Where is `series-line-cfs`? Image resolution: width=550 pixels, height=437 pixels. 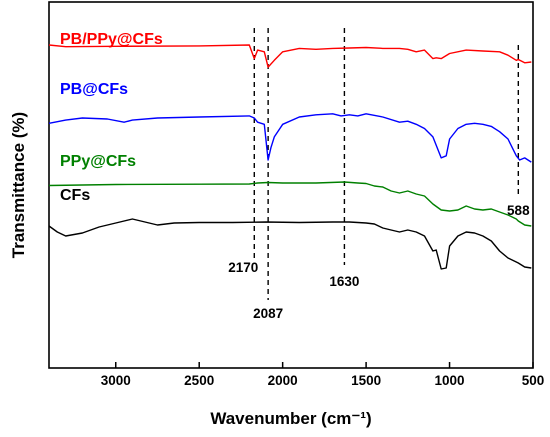 series-line-cfs is located at coordinates (290, 244).